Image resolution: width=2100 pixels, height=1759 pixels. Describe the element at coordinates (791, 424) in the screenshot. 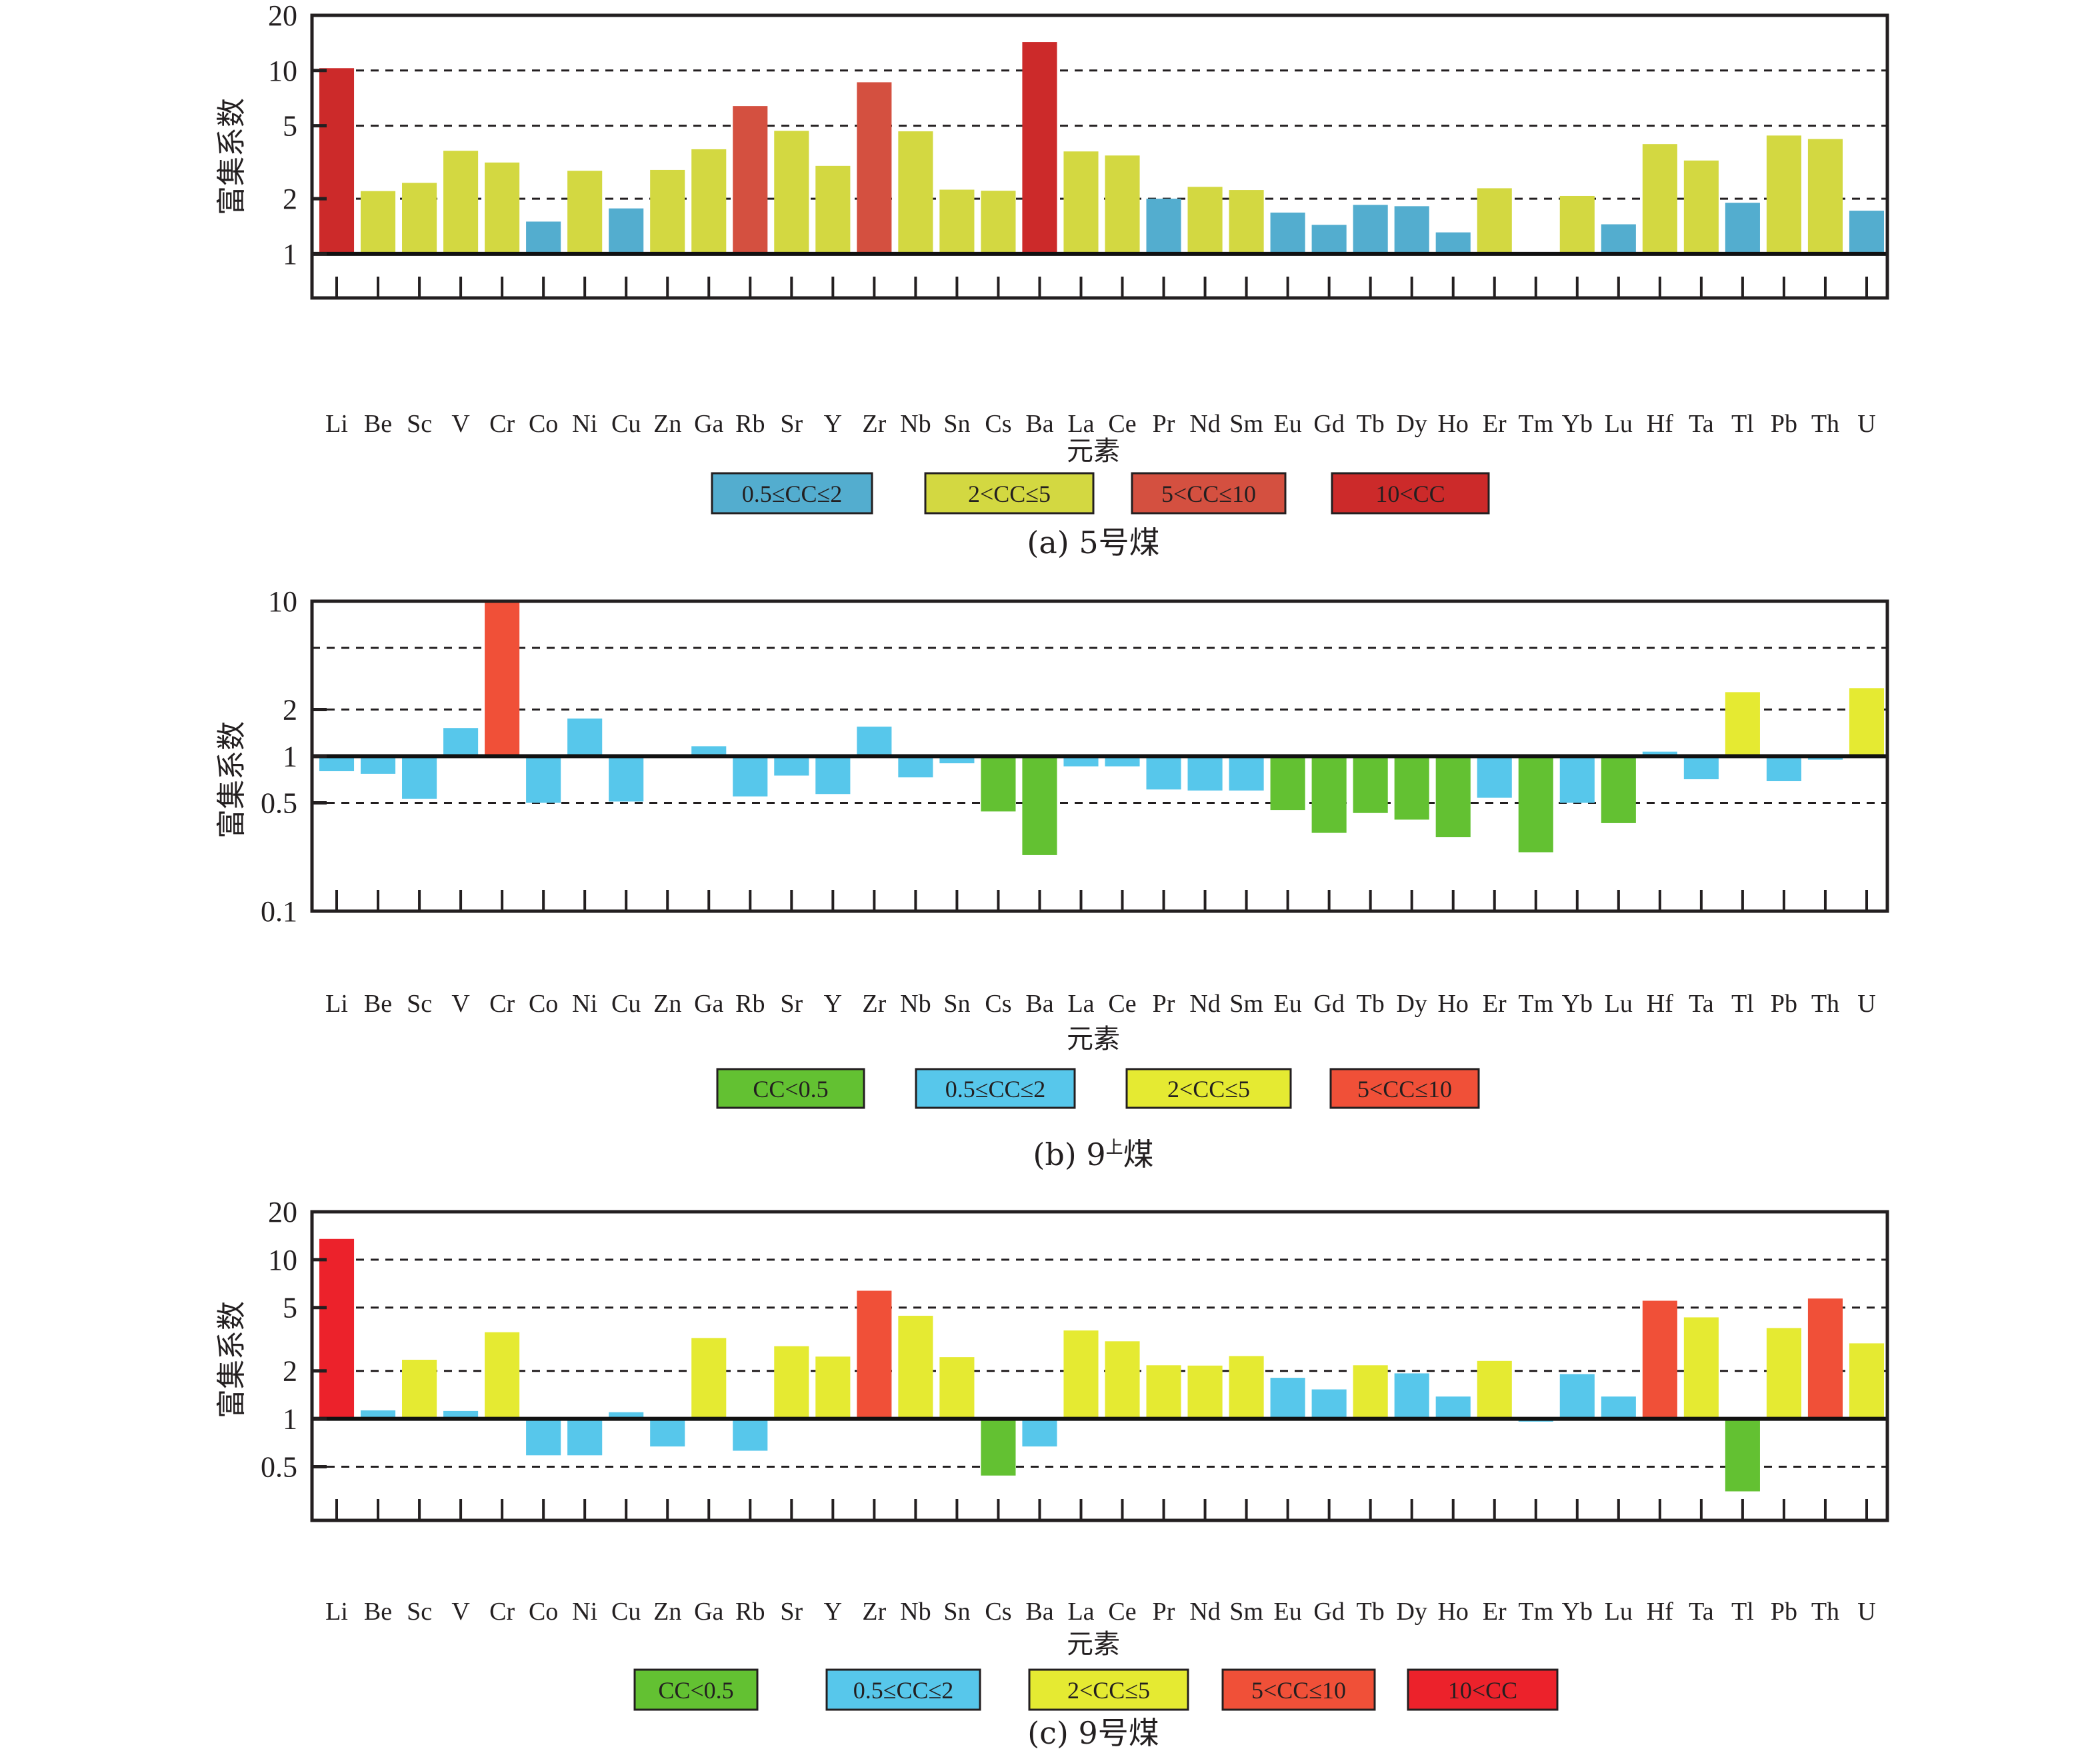

I see `x-tick-label-Sr: Sr` at that location.